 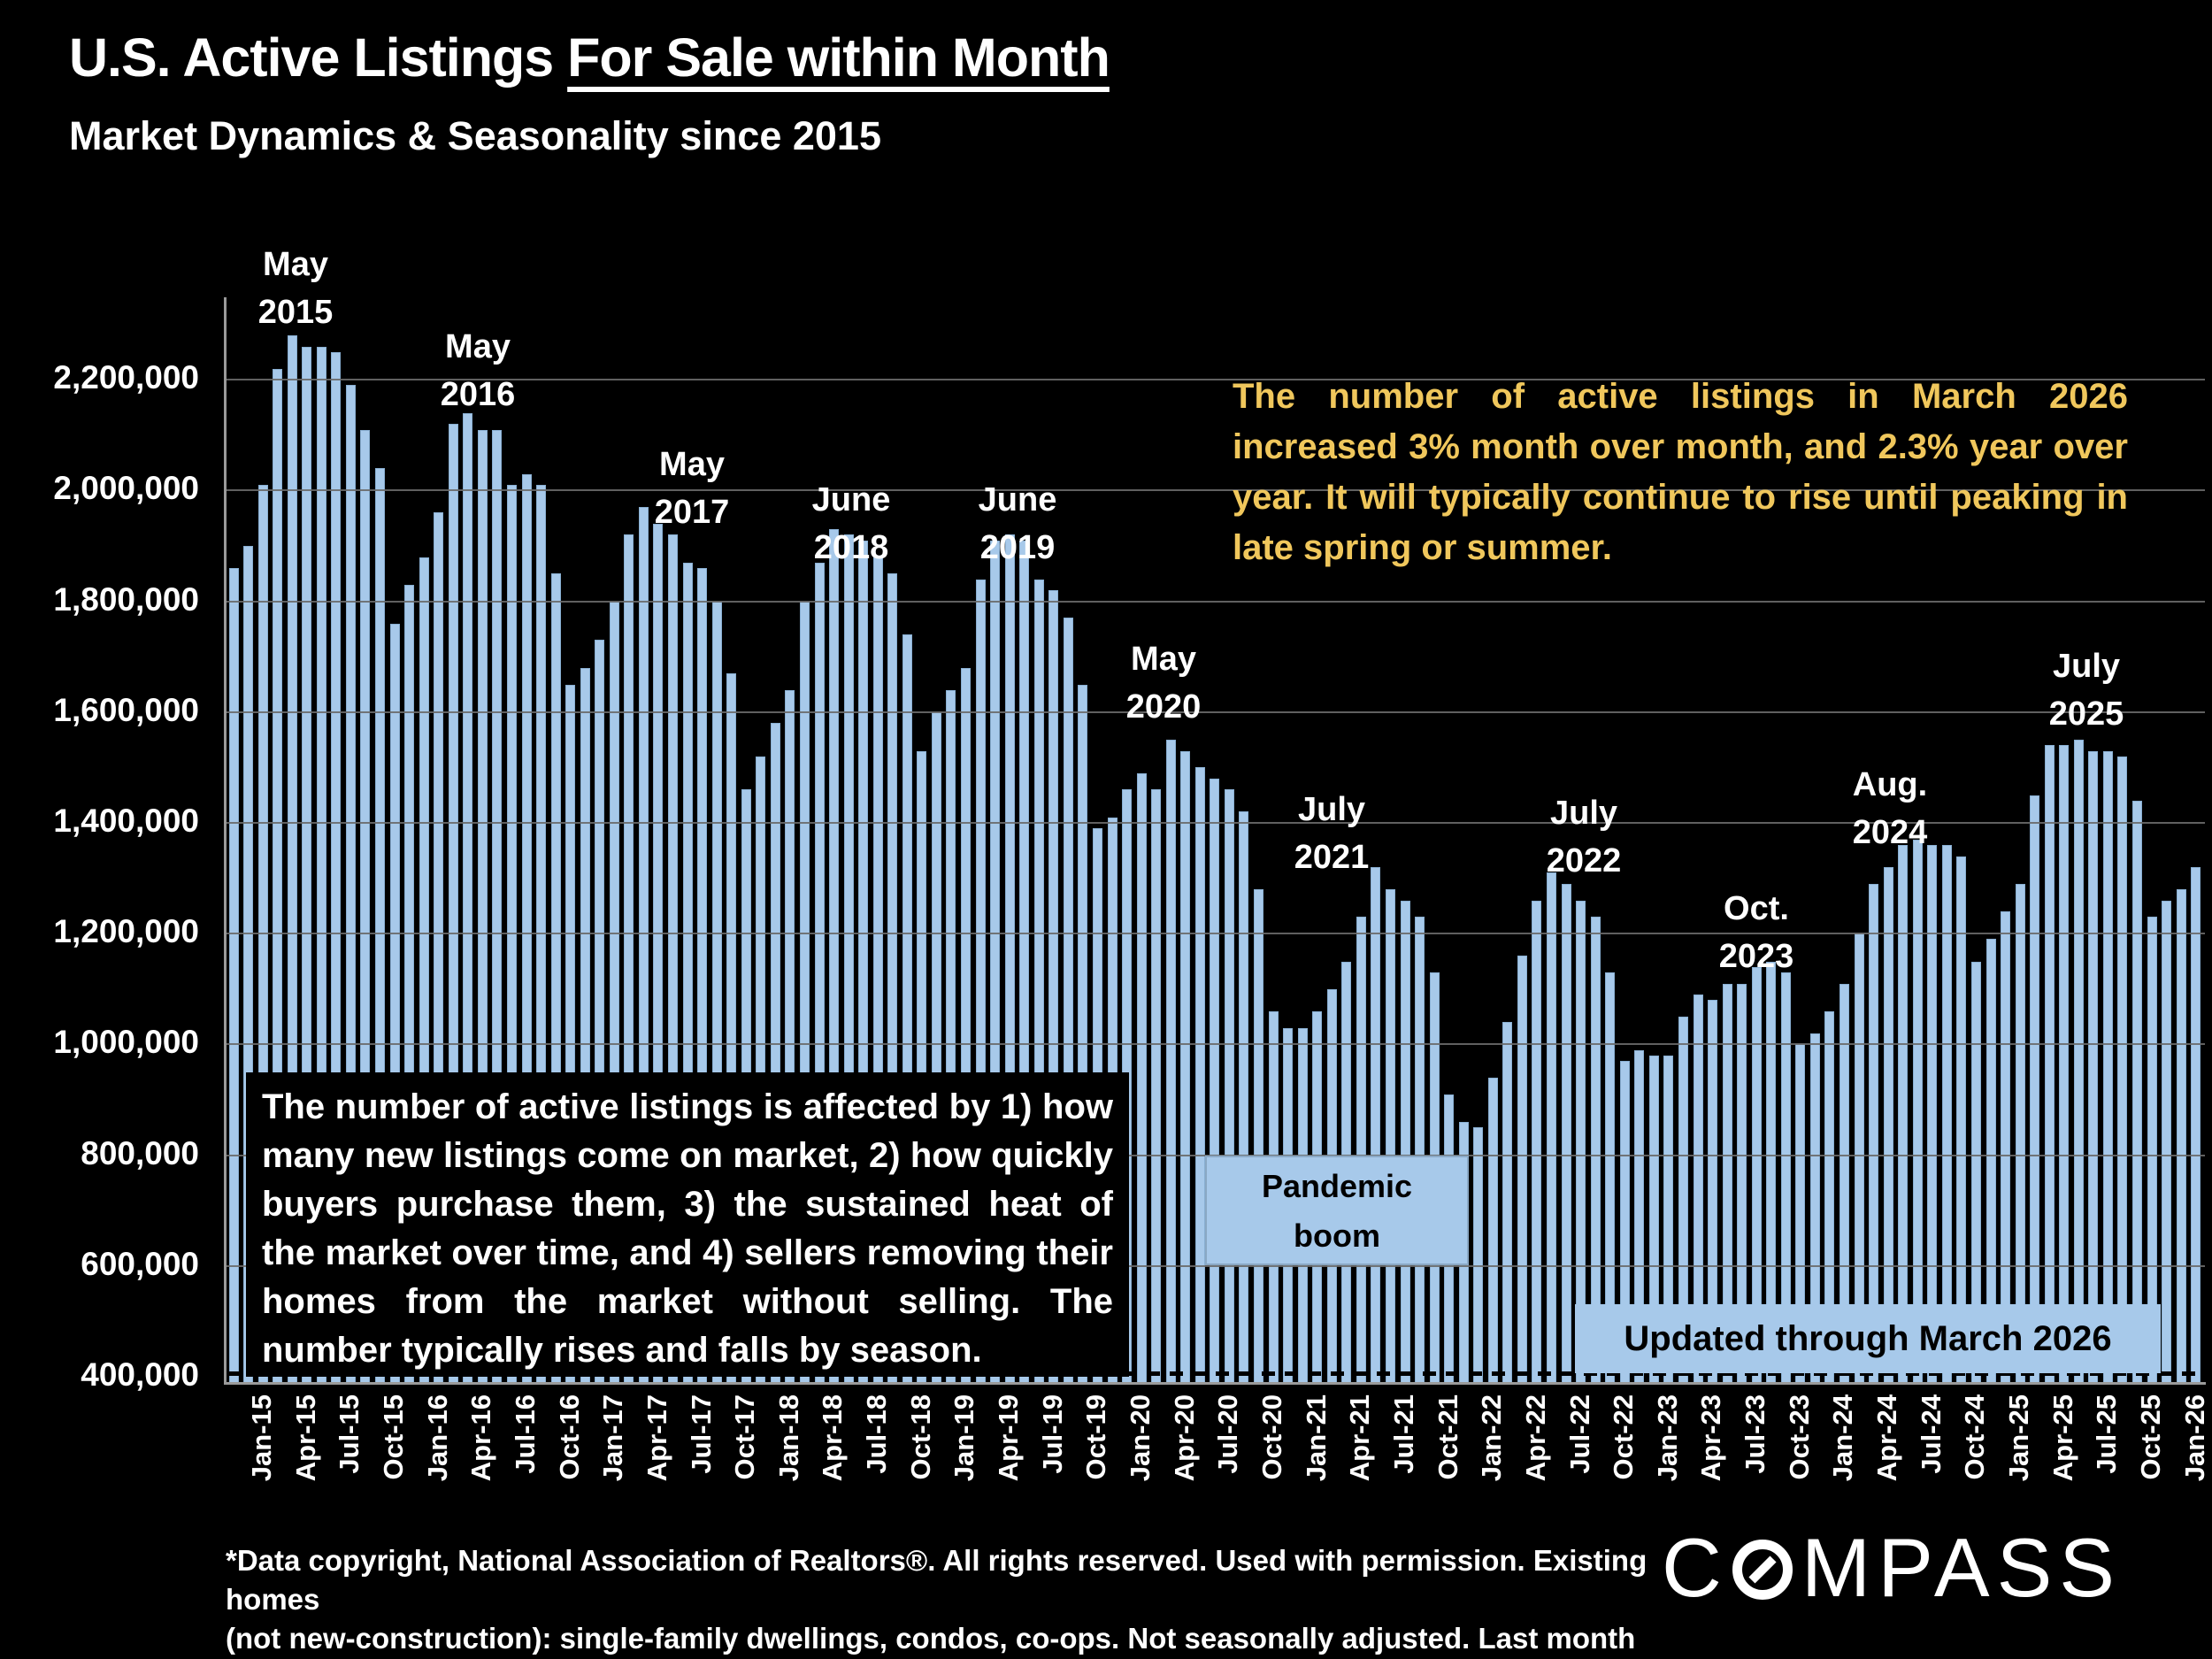 I want to click on x-axis-label: Apr-24, so click(x=1887, y=1438).